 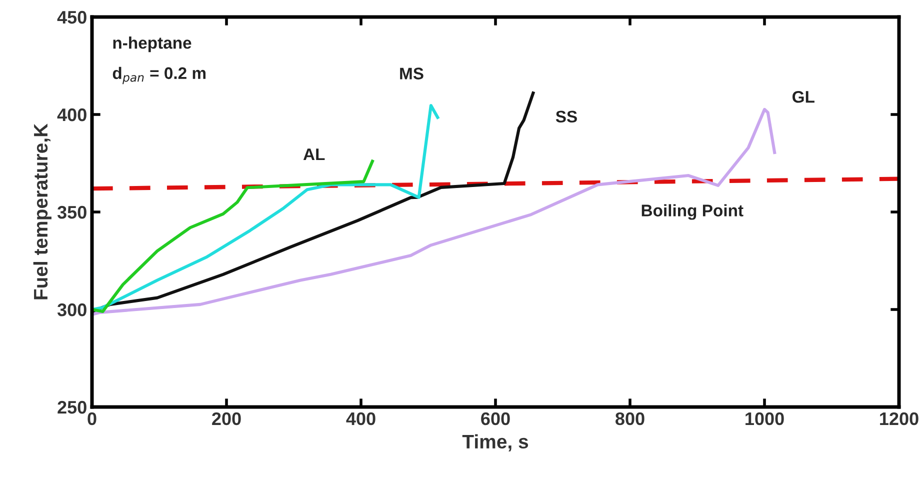 I want to click on x-tick-label: 400, so click(x=361, y=419).